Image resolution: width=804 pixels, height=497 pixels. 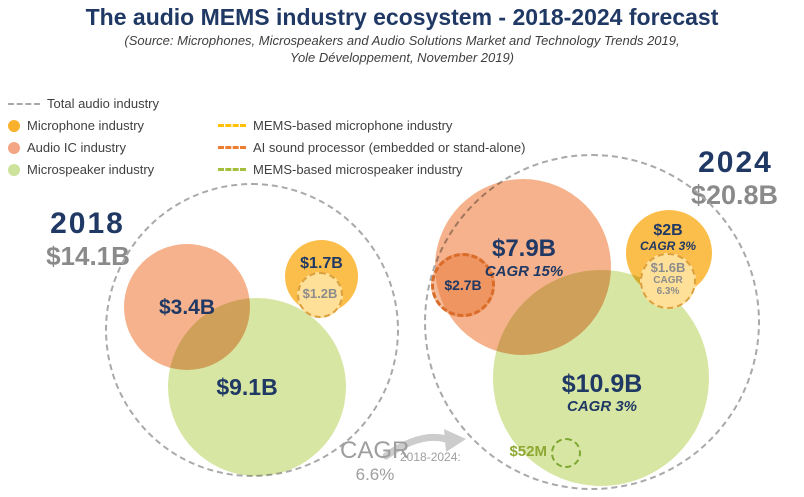 What do you see at coordinates (14, 147) in the screenshot?
I see `audio-ic-dot-icon` at bounding box center [14, 147].